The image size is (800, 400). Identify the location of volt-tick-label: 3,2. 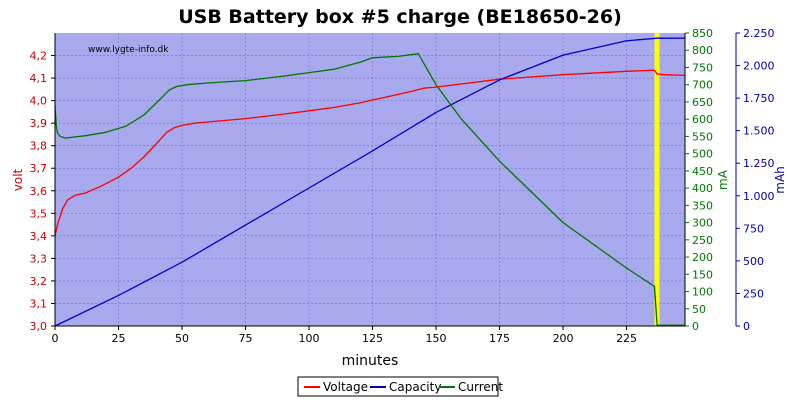
(39, 281).